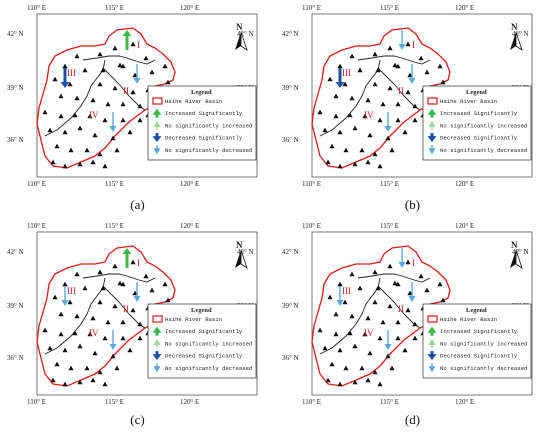  Describe the element at coordinates (311, 8) in the screenshot. I see `lon-tick-label-top: 110° E` at that location.